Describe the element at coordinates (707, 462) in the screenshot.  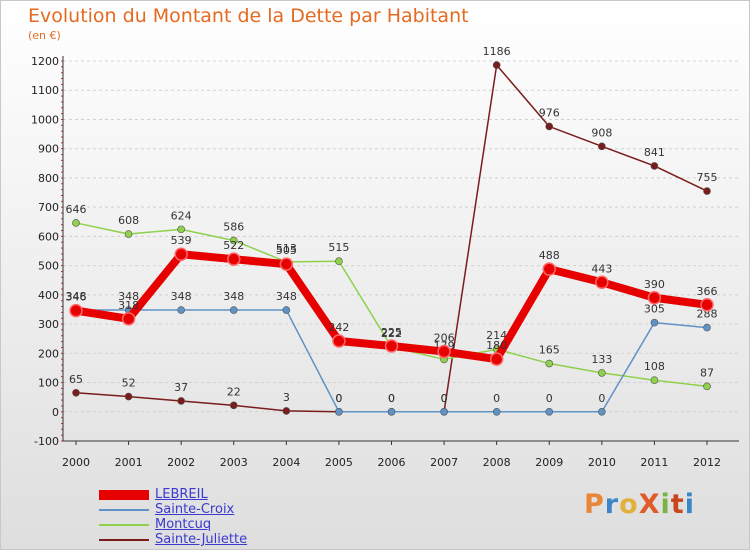
I see `x-tick-label: 2012` at that location.